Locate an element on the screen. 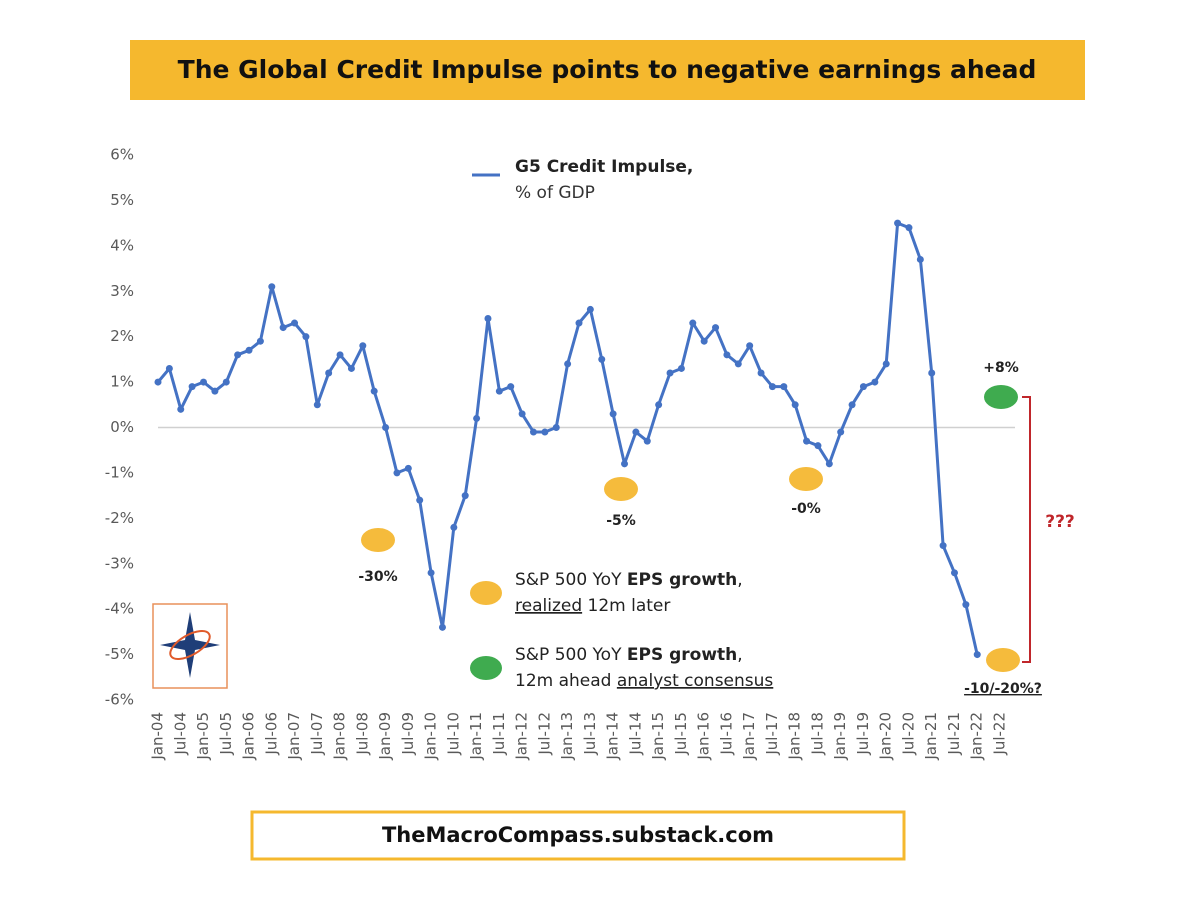  x-tick-label: Jan-20 is located at coordinates (886, 736).